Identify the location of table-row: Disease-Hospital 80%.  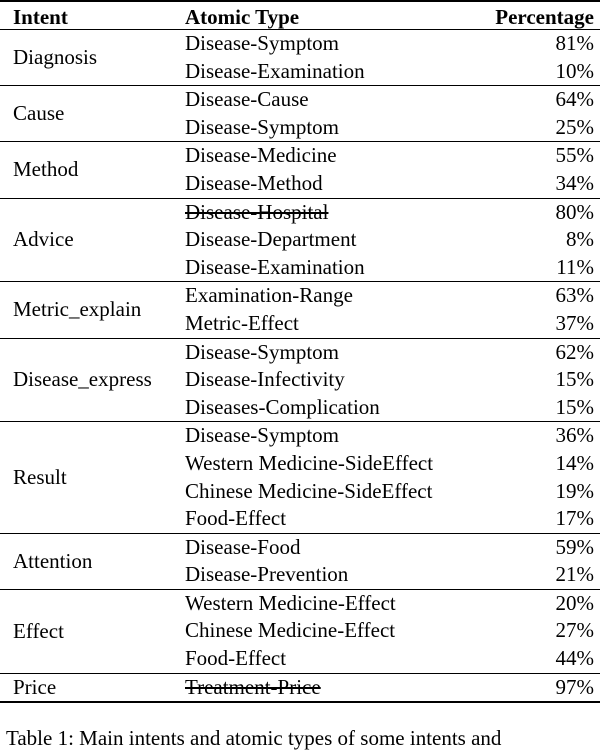
(300, 213).